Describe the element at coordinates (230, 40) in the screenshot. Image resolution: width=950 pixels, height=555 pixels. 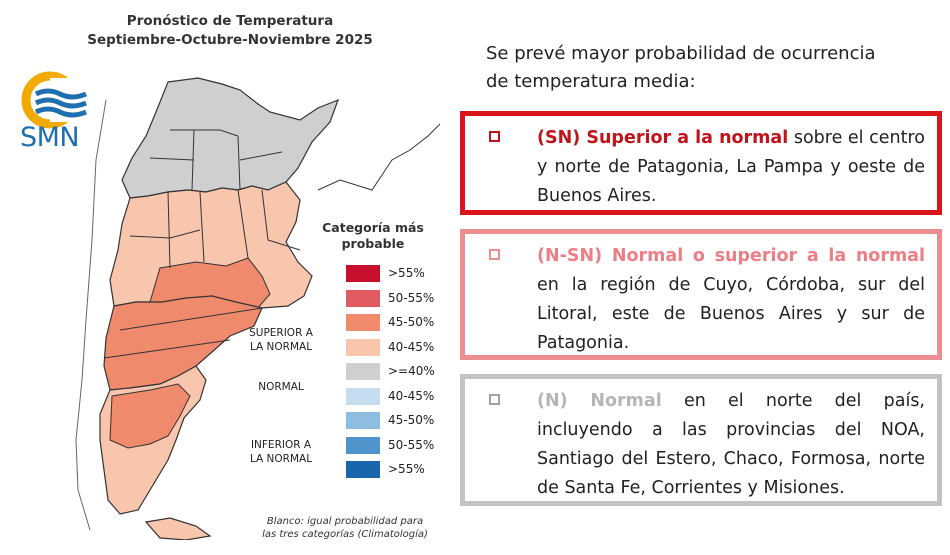
I see `map-title-line2: Septiembre-Octubre-Noviembre 2025` at that location.